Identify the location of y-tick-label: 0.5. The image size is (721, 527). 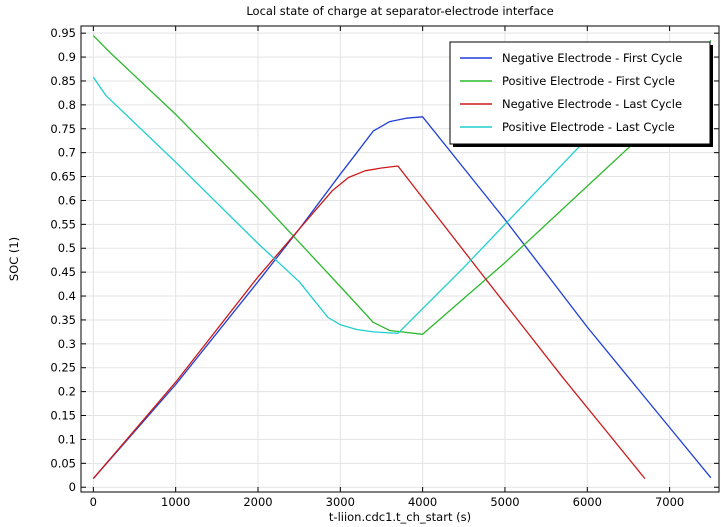
(67, 248).